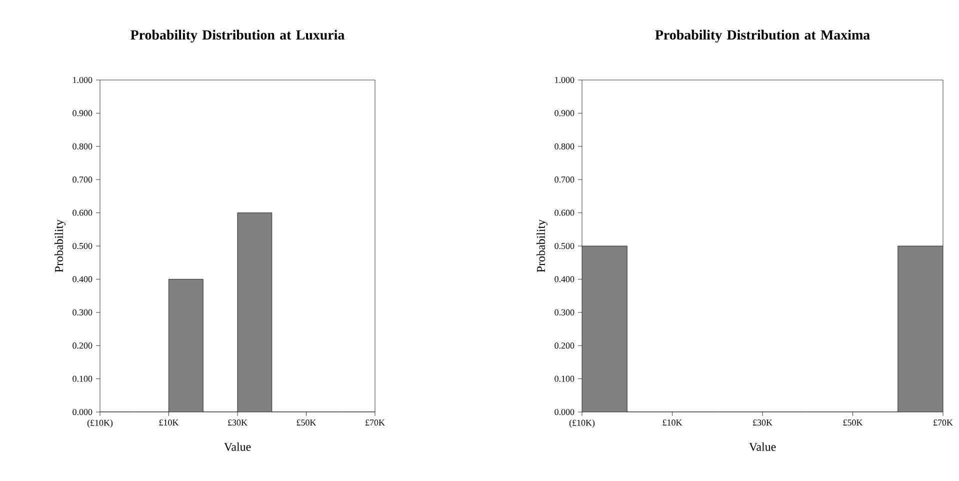 The width and height of the screenshot is (959, 481). What do you see at coordinates (762, 36) in the screenshot?
I see `chart-title: Probability Distribution at Maxima` at bounding box center [762, 36].